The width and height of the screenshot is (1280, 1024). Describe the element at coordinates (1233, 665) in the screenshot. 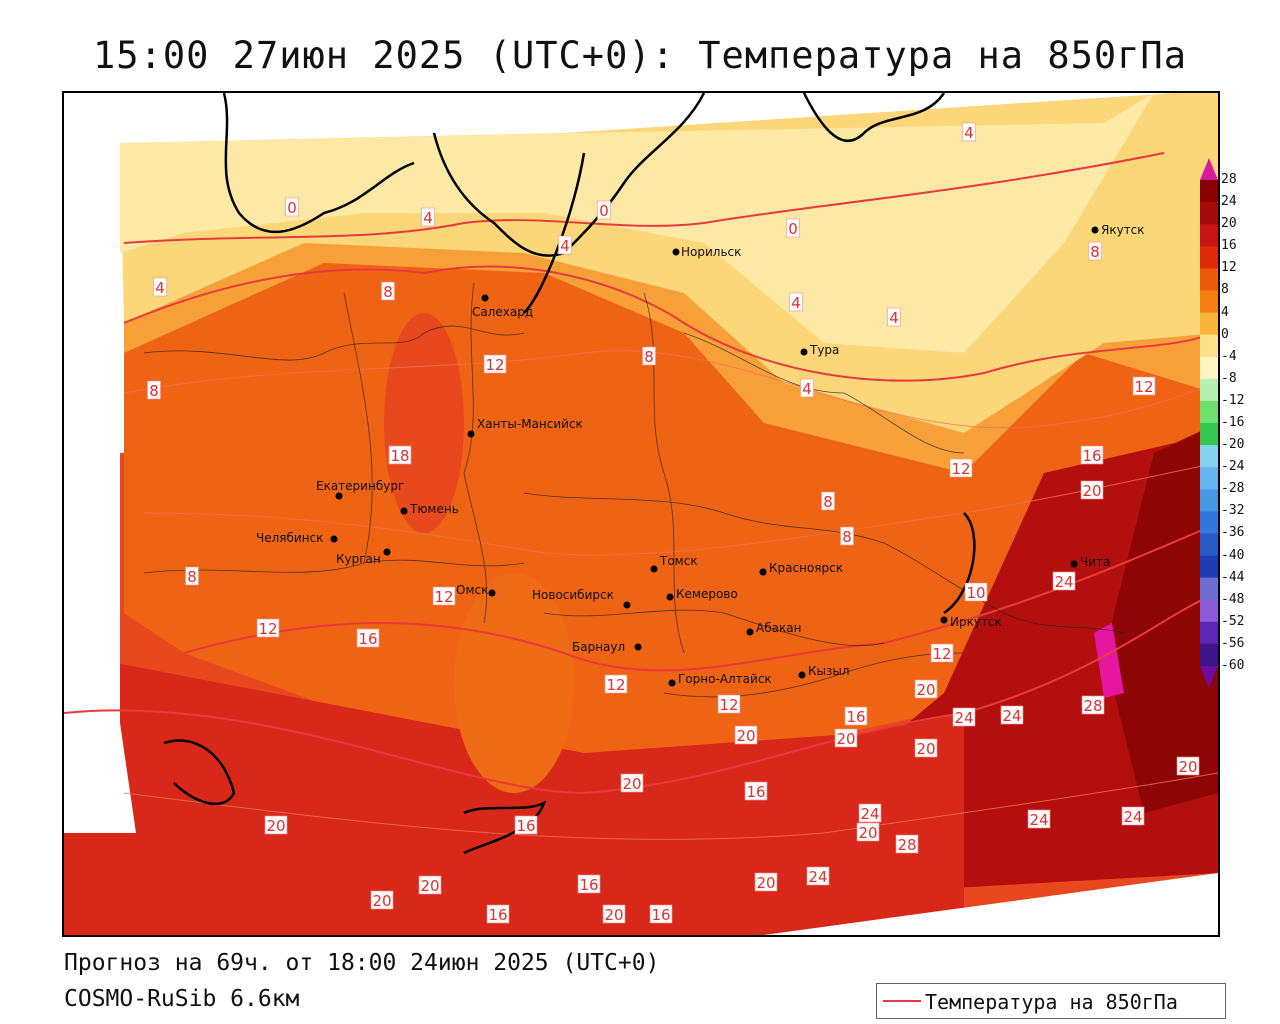

I see `colorbar-tick-label: -60` at that location.